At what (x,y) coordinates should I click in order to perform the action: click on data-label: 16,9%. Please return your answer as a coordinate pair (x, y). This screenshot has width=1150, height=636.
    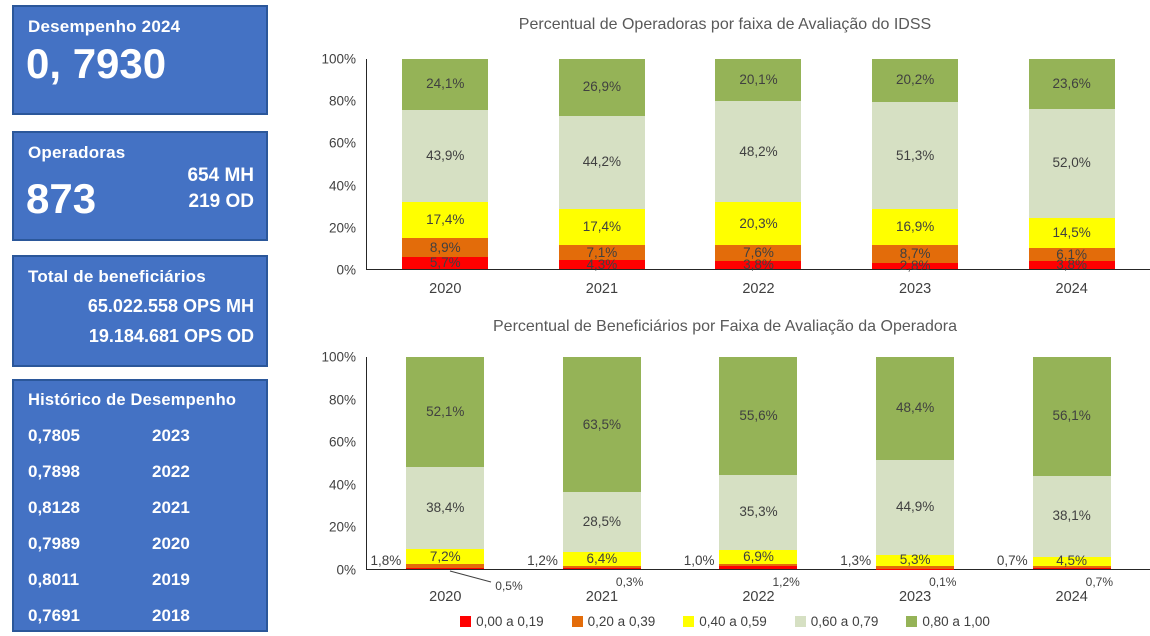
    Looking at the image, I should click on (915, 227).